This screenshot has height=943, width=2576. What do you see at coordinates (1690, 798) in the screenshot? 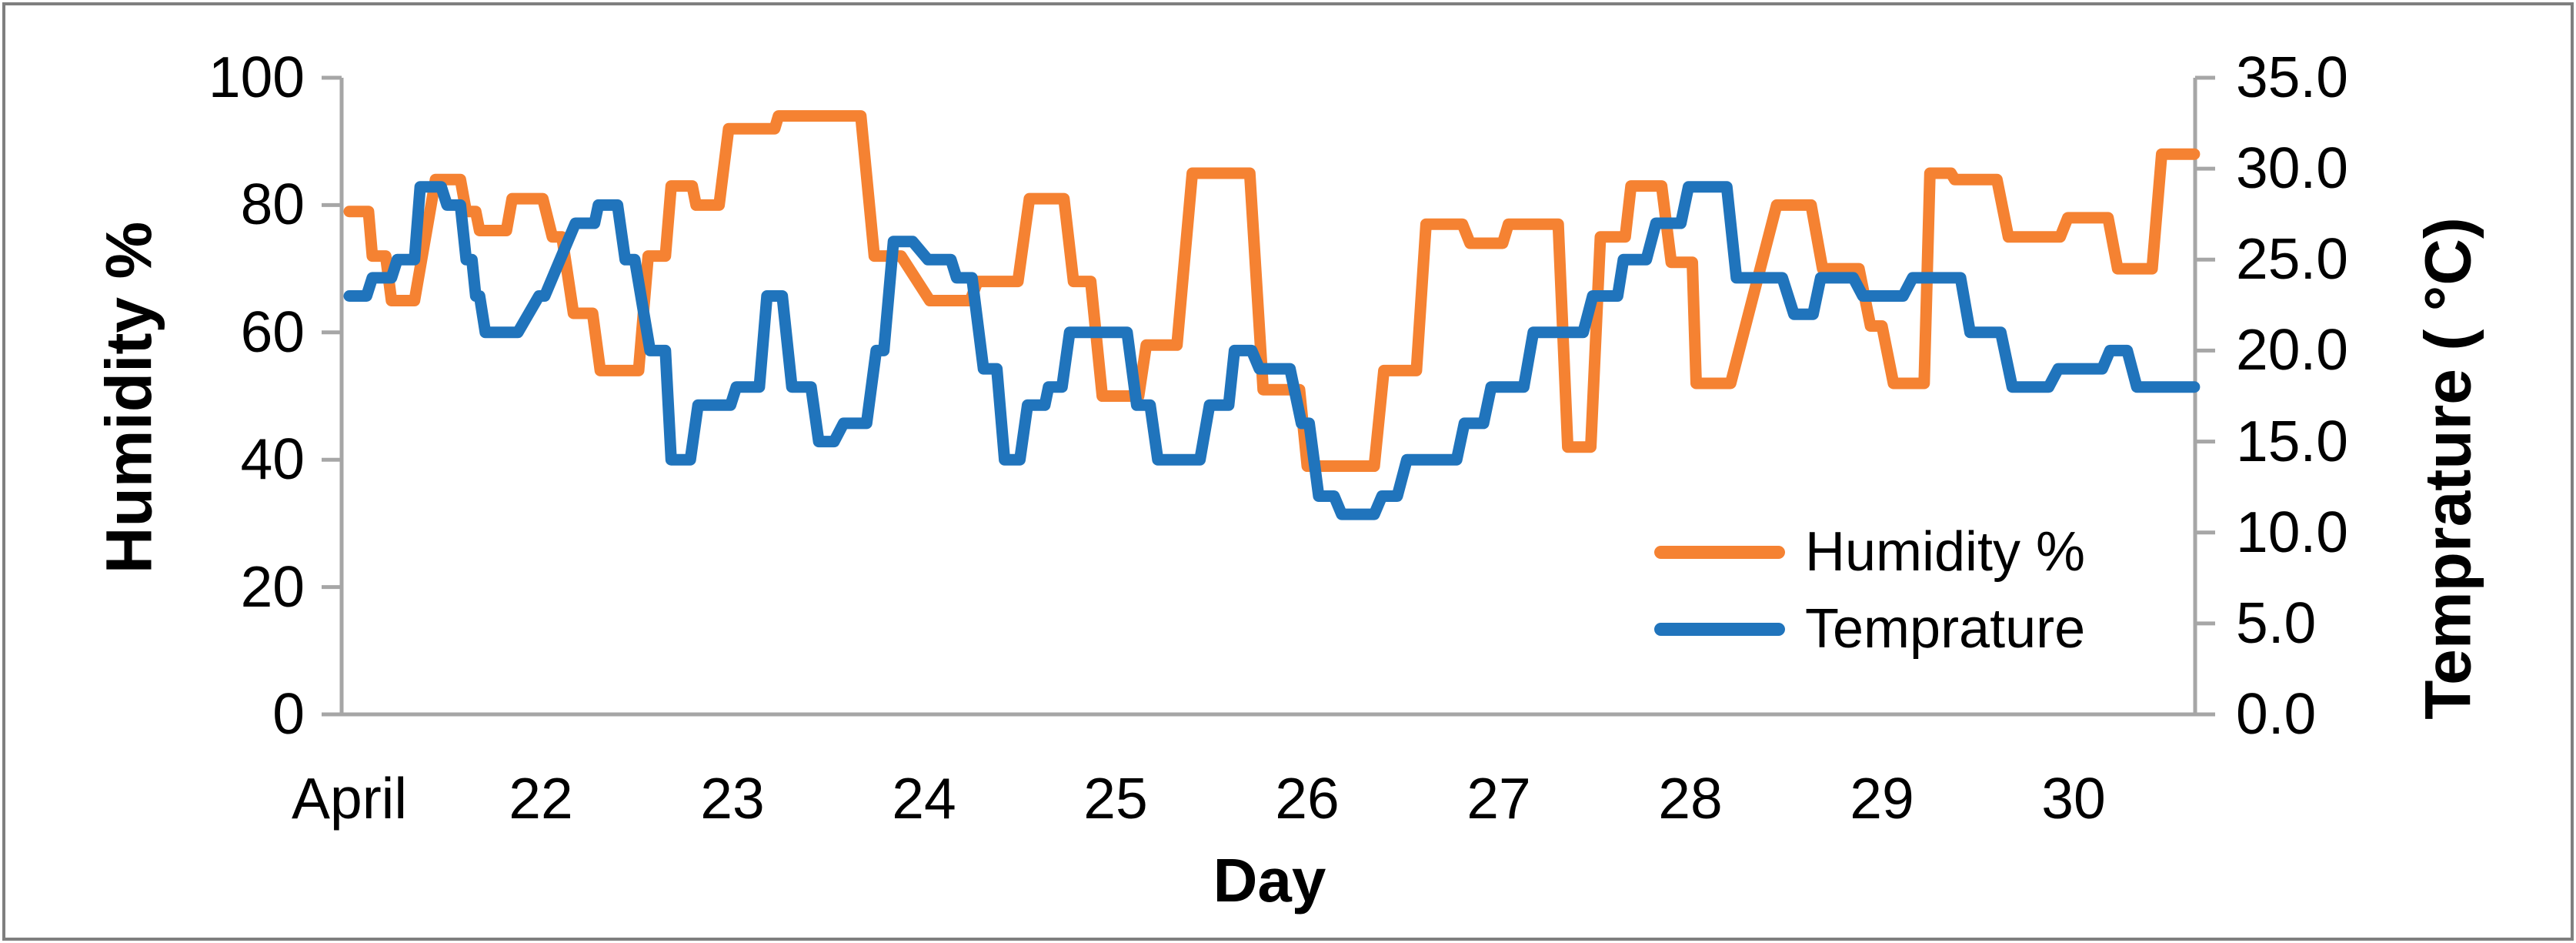
I see `day-tick-28: 28` at bounding box center [1690, 798].